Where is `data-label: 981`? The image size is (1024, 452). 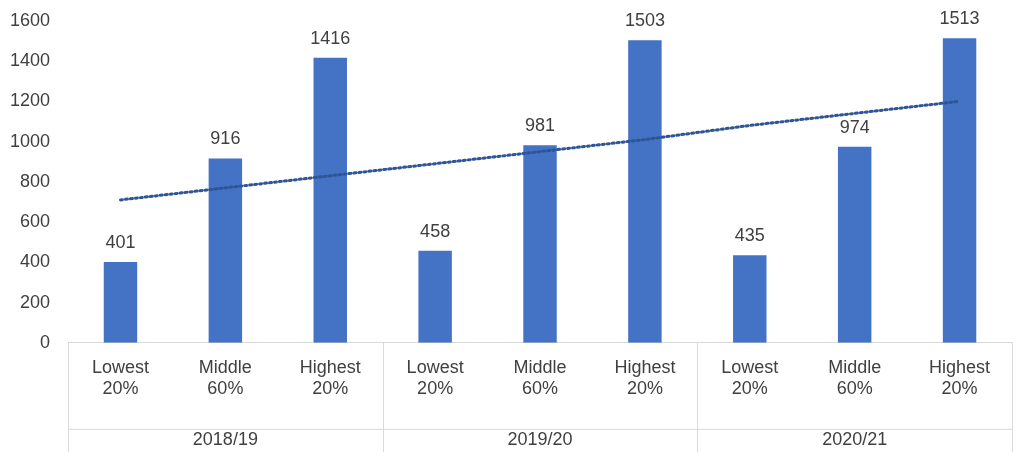 data-label: 981 is located at coordinates (540, 125).